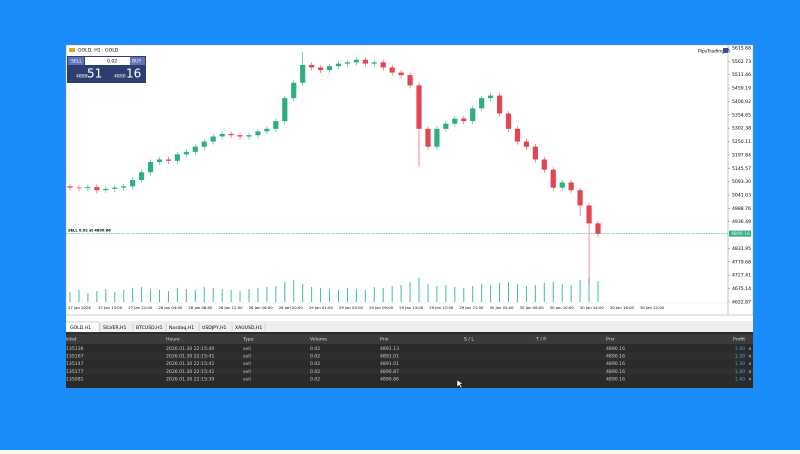 The height and width of the screenshot is (454, 800). What do you see at coordinates (75, 349) in the screenshot?
I see `table-cell: 135136` at bounding box center [75, 349].